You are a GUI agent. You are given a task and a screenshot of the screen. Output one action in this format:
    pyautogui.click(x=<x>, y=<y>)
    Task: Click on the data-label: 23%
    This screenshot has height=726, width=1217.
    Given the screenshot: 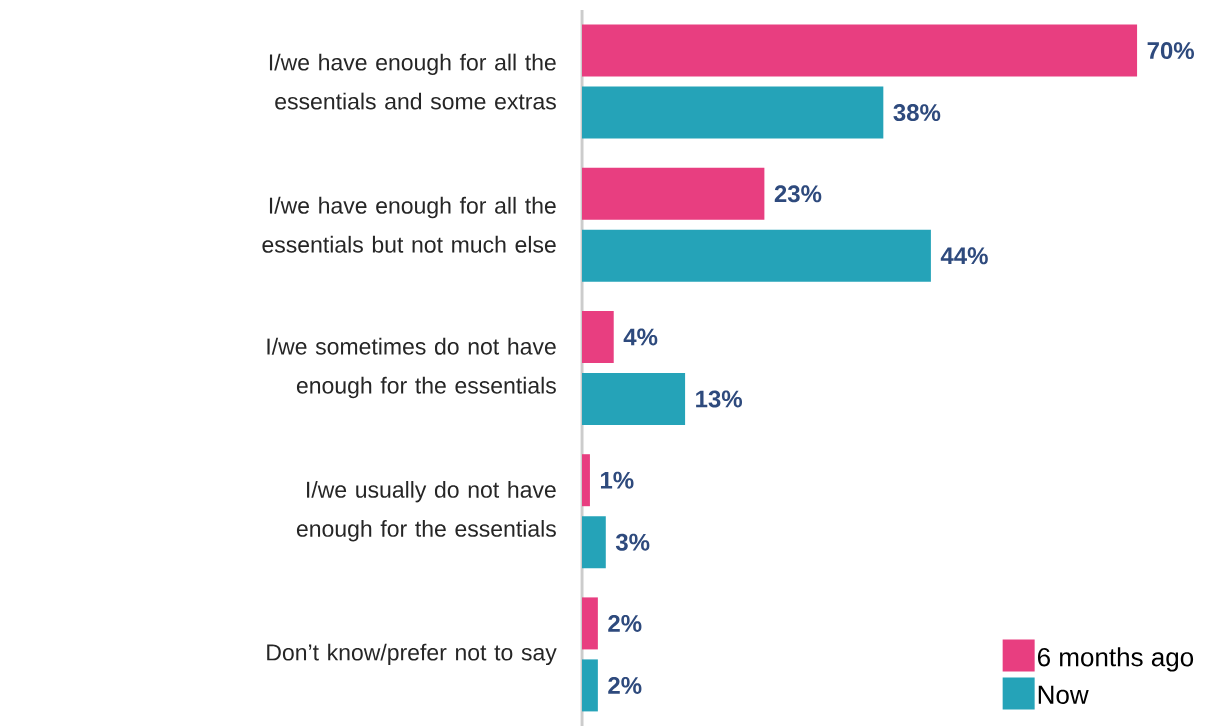 What is the action you would take?
    pyautogui.click(x=798, y=194)
    